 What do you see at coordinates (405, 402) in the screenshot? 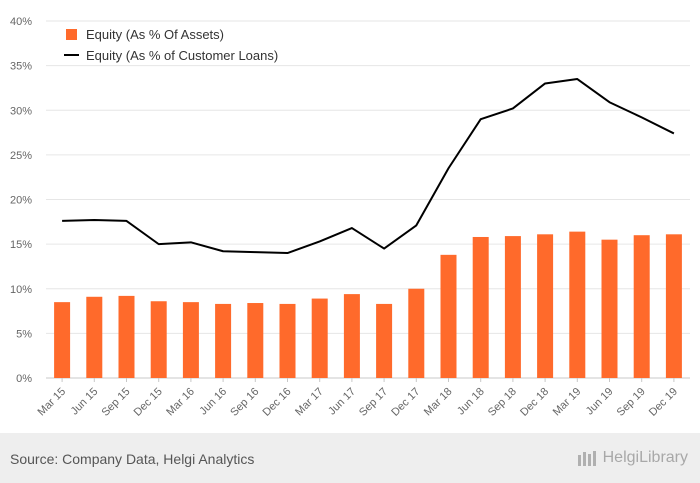
I see `x-tick-label: Dec 17` at bounding box center [405, 402].